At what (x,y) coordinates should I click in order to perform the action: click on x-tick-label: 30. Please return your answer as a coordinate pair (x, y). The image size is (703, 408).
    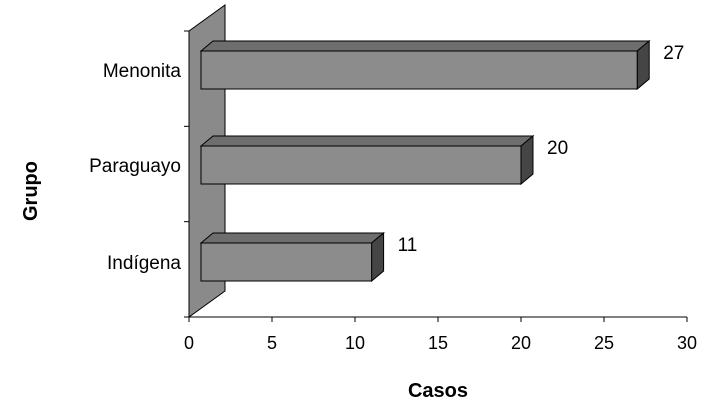
    Looking at the image, I should click on (687, 343).